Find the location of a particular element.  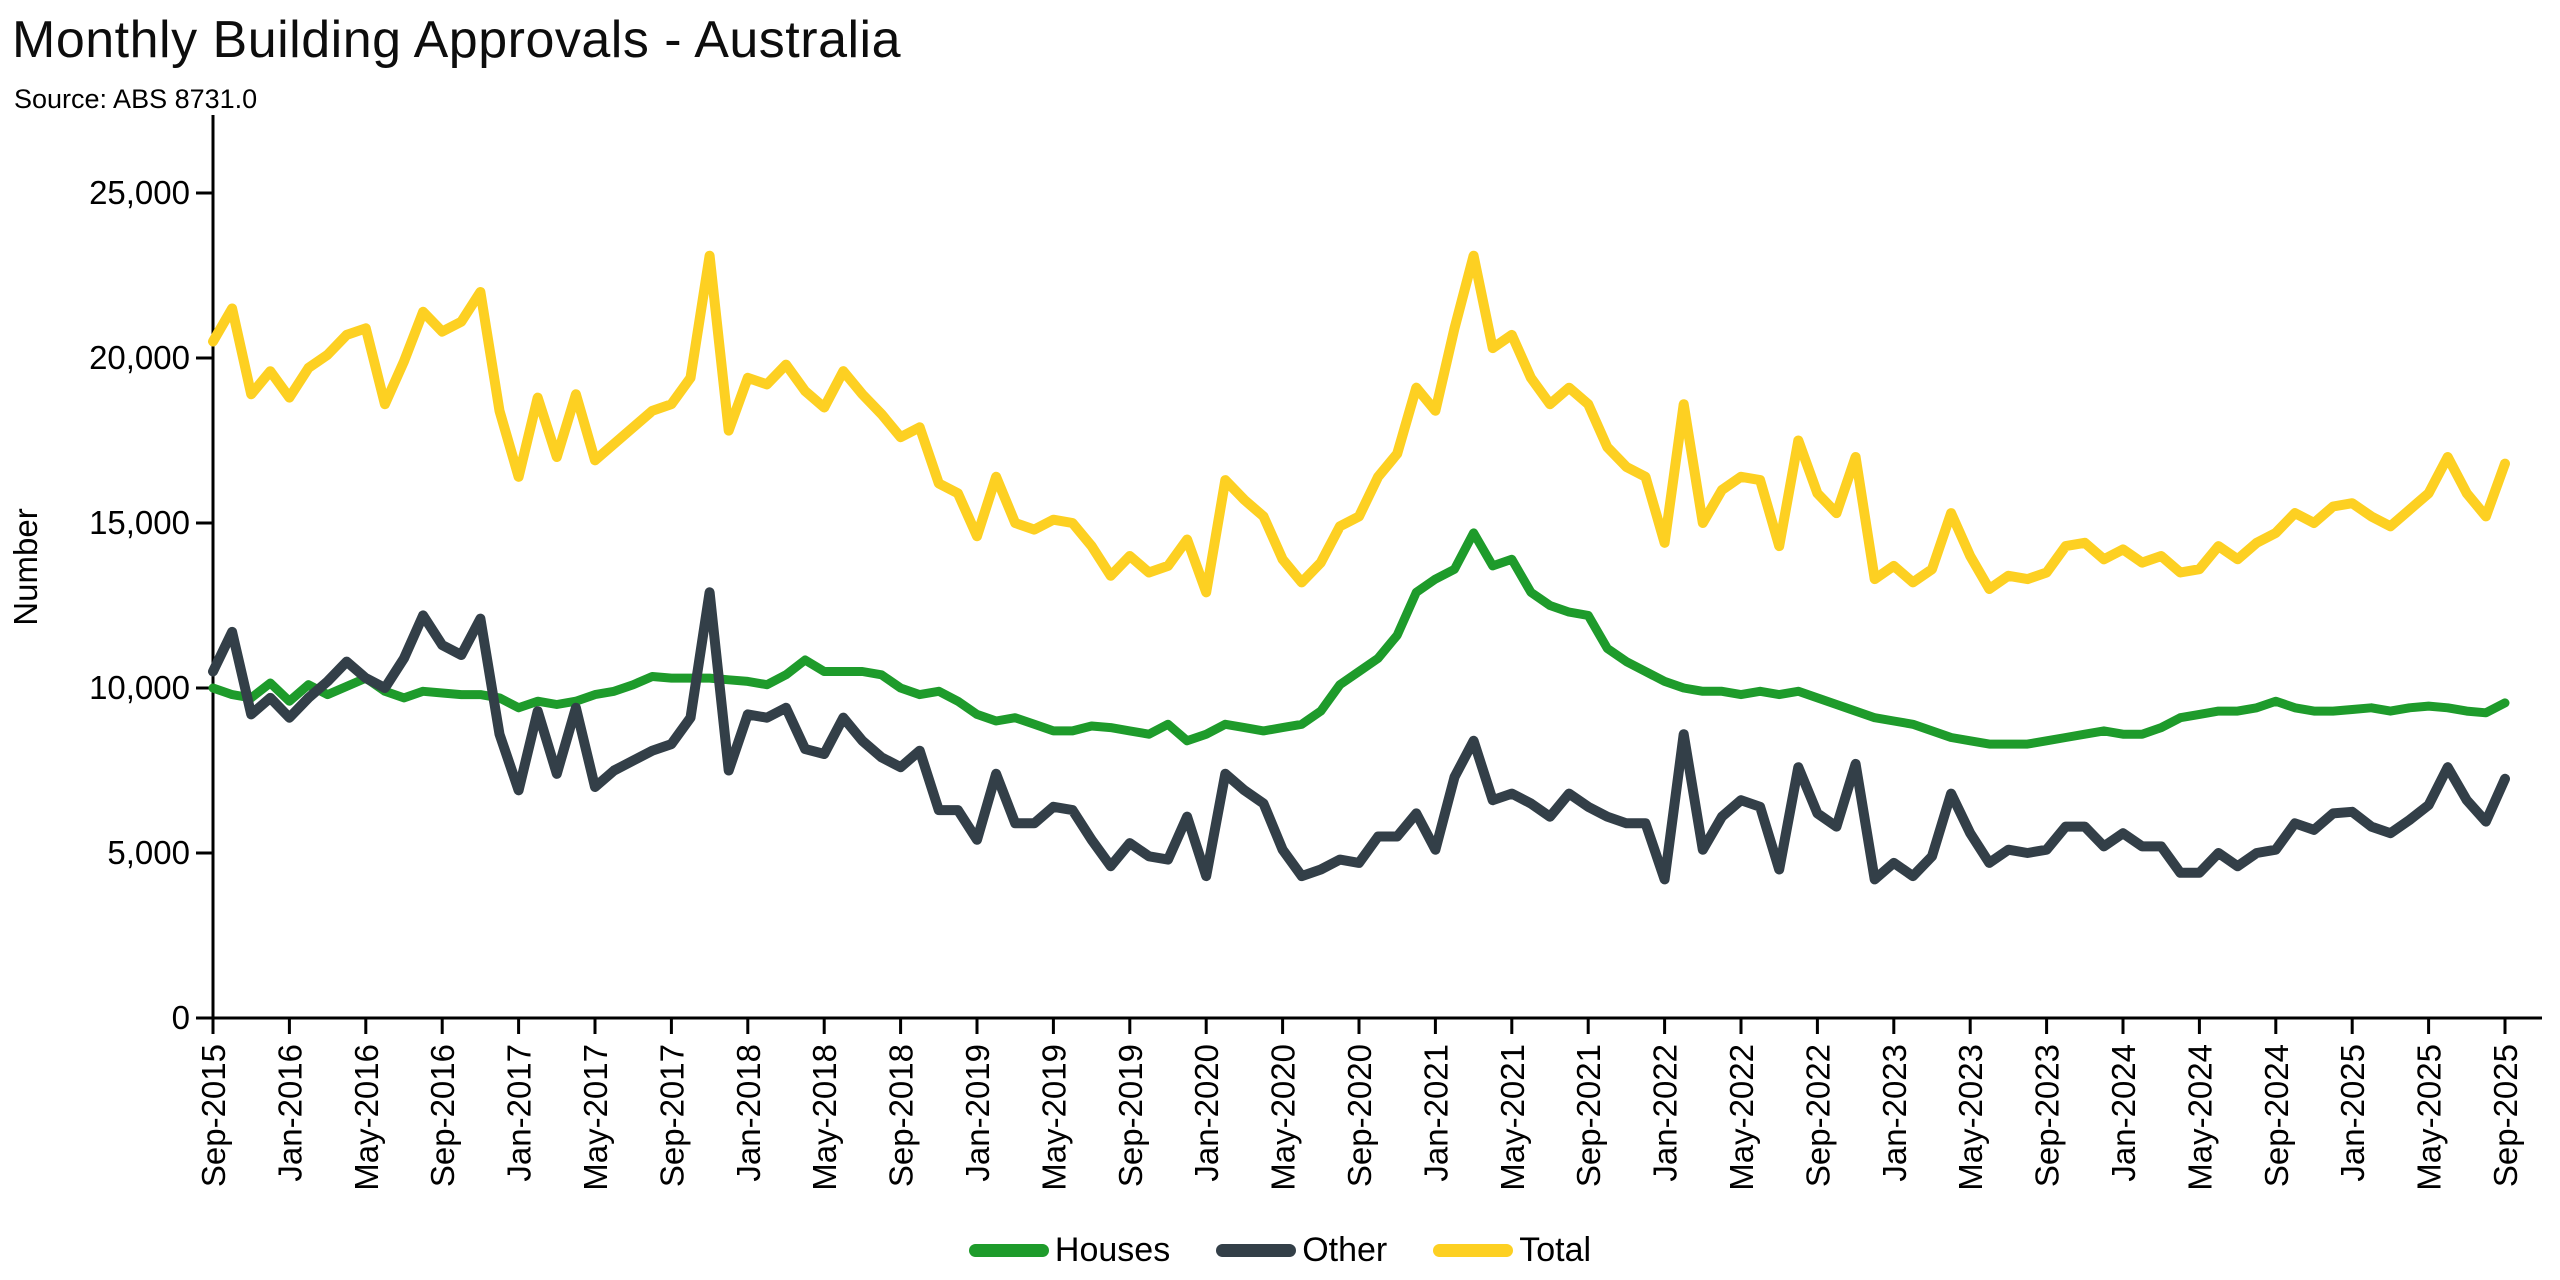

x-axis-tick-label: Jan-2025 is located at coordinates (2352, 1113).